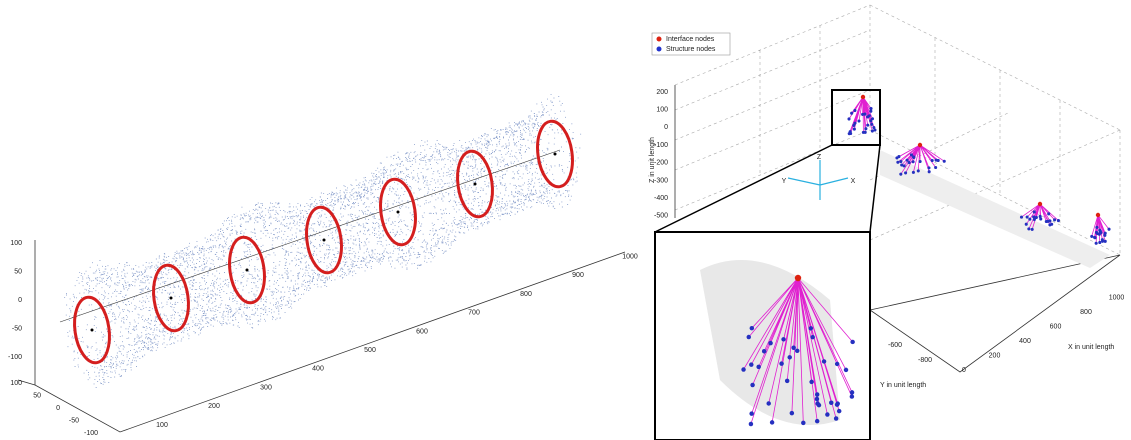 The width and height of the screenshot is (1131, 440). Describe the element at coordinates (16, 383) in the screenshot. I see `y-tick-label: 100` at that location.